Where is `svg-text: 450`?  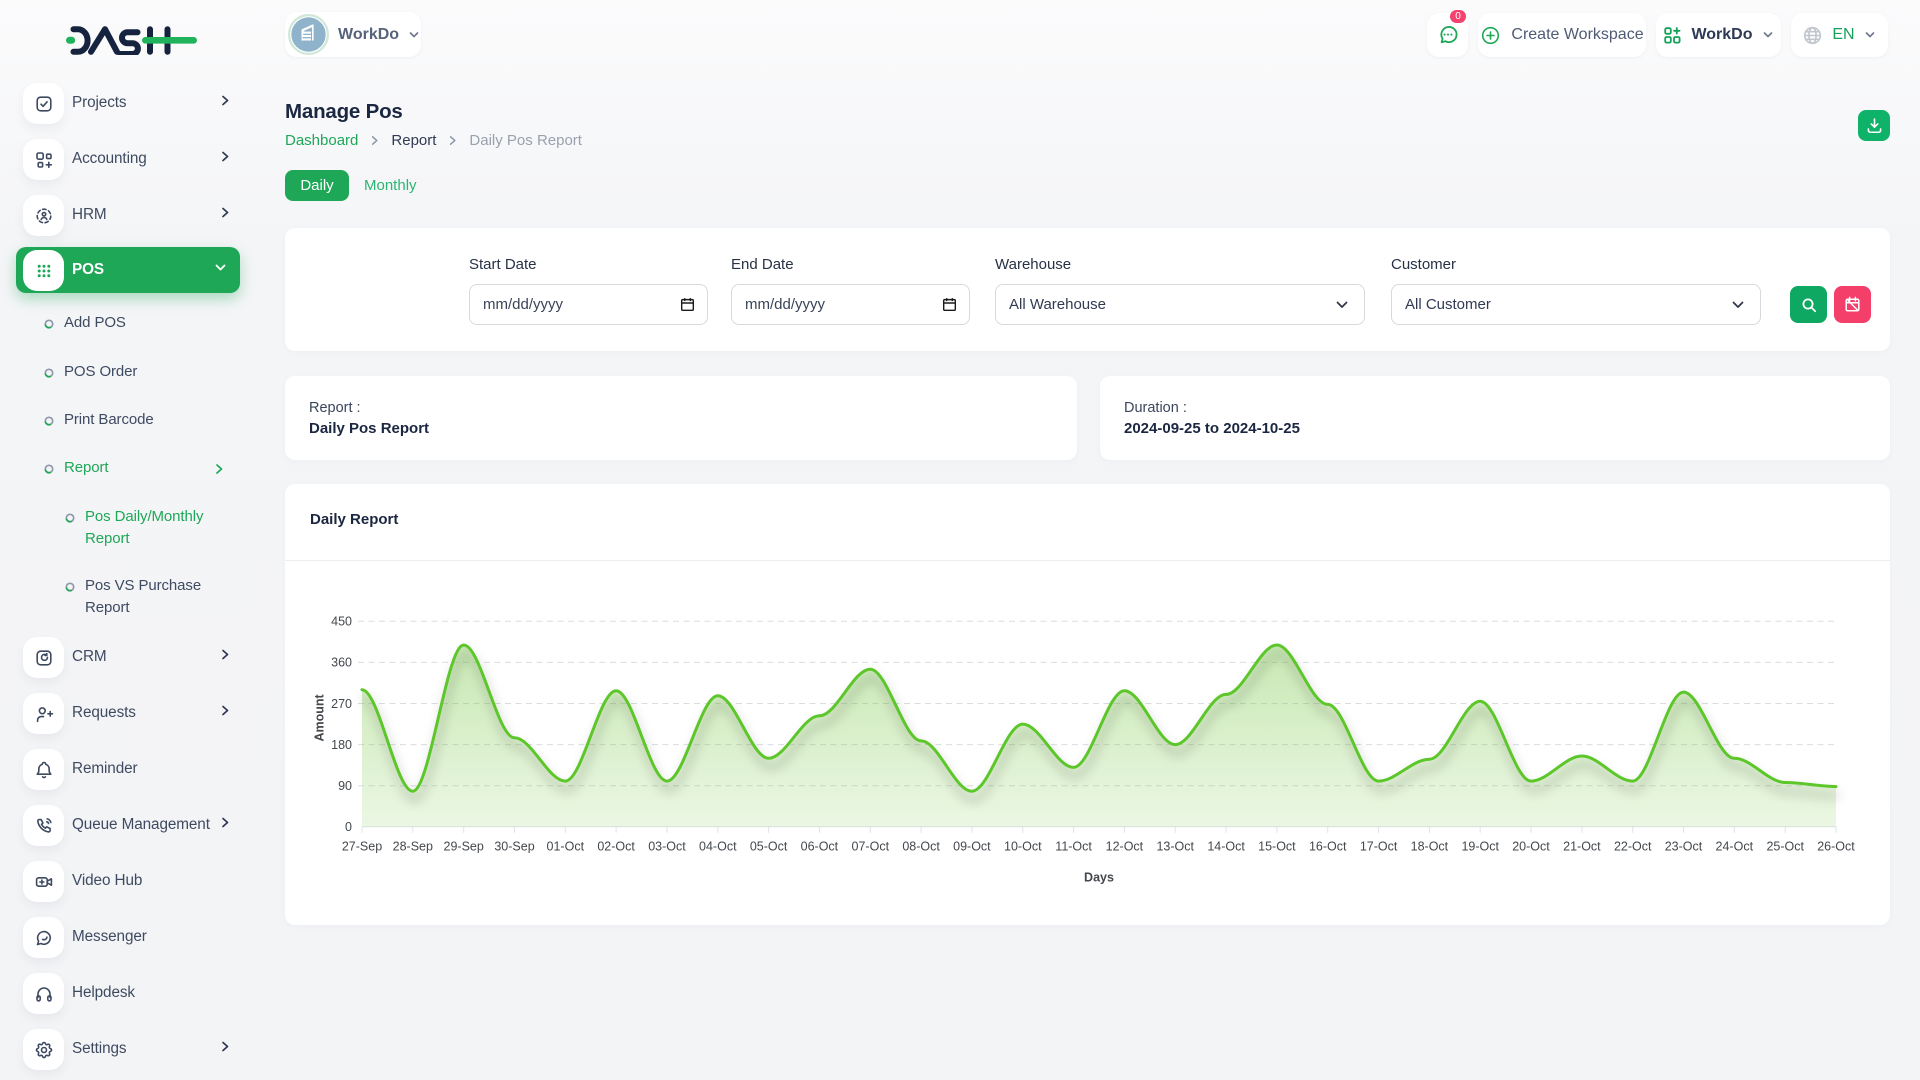 svg-text: 450 is located at coordinates (341, 622).